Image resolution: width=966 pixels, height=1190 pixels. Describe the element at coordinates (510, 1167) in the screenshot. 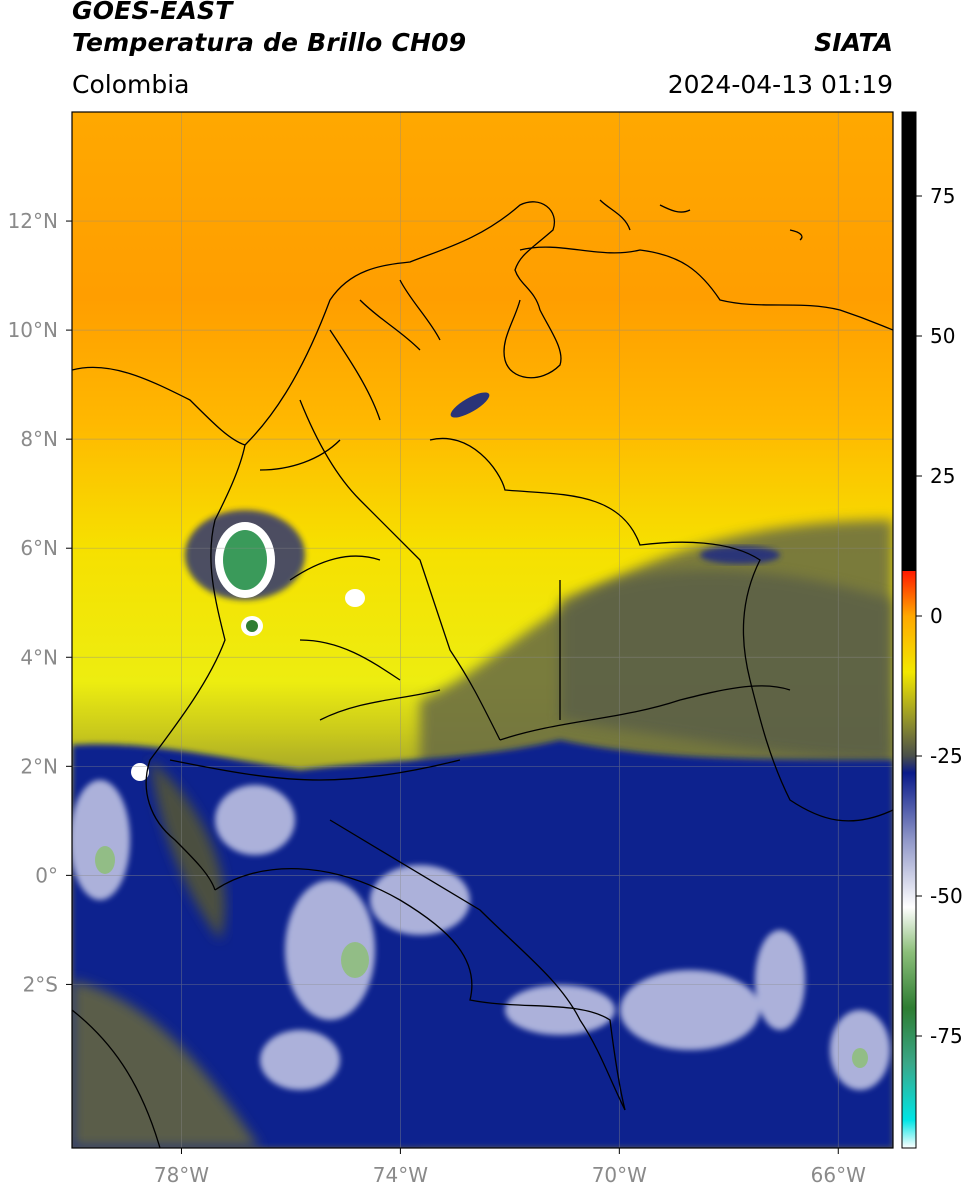

I see `longitude-axis: 78°W 74°W 70°W 66°W` at that location.